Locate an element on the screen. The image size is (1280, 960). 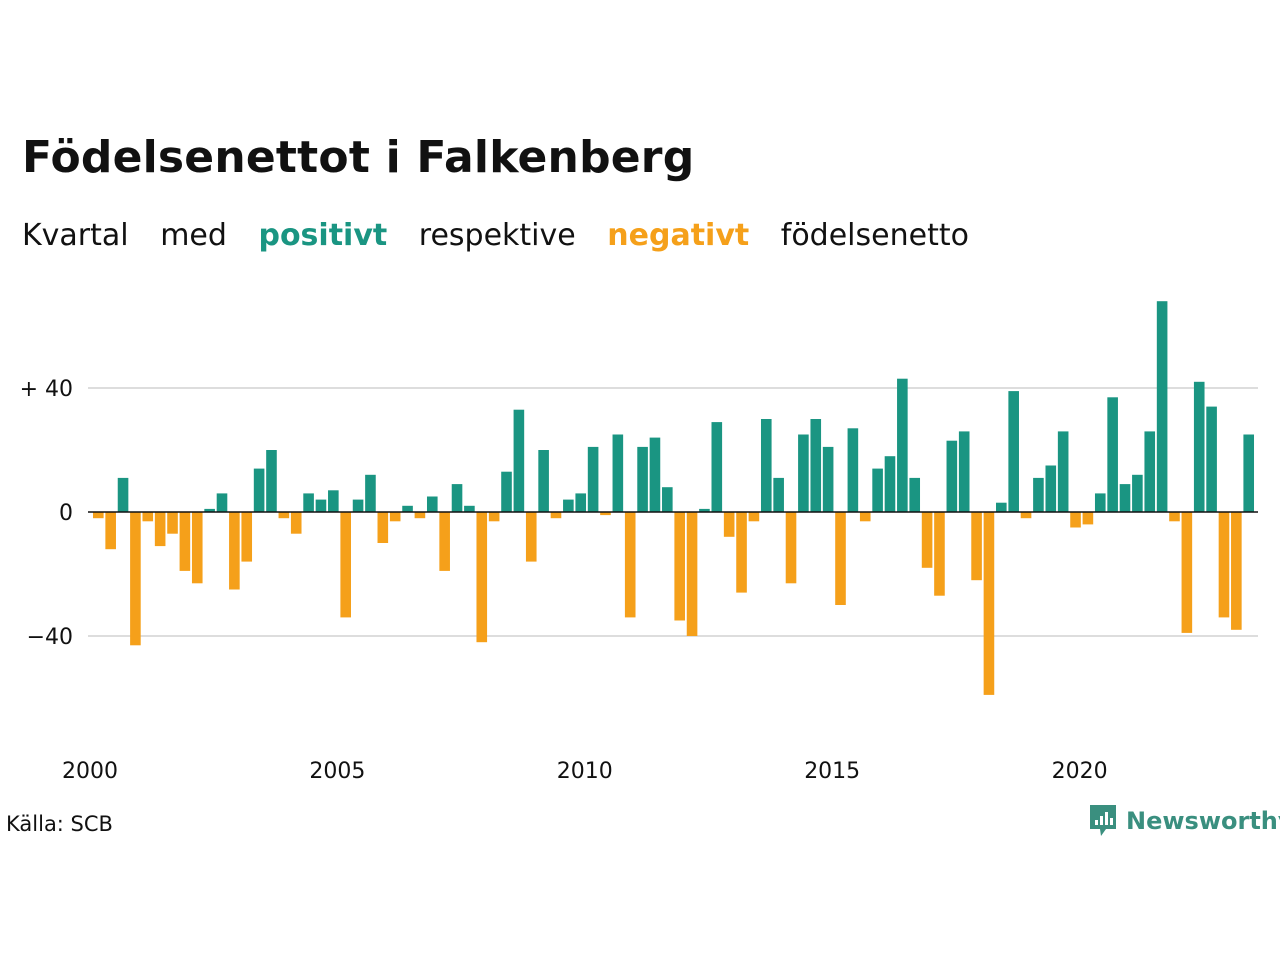
subtitle-word: med is located at coordinates (193, 235).